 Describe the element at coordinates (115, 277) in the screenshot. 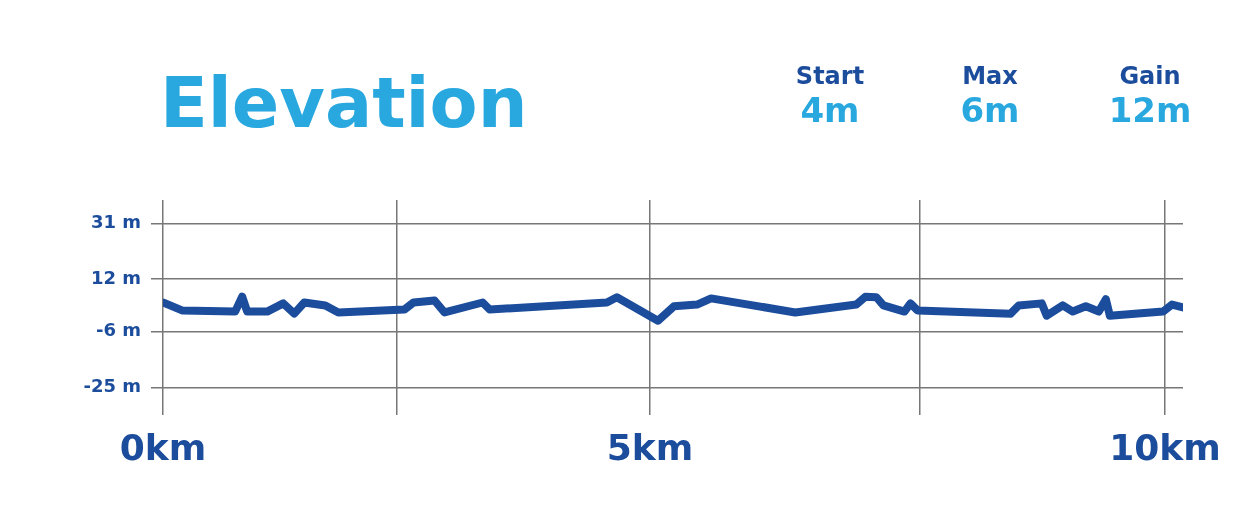

I see `y-tick-label: 12 m` at that location.